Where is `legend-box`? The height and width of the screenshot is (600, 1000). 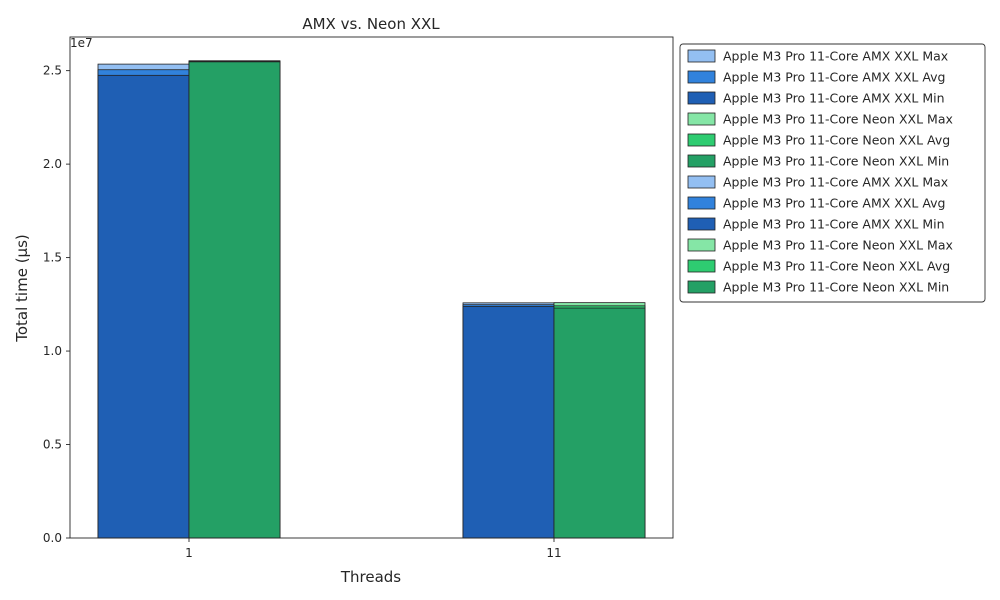
legend-box is located at coordinates (832, 173).